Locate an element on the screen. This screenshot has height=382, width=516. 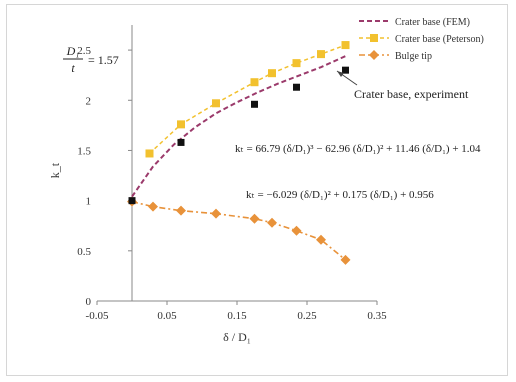
y-tick-label: 0.5 is located at coordinates (84, 252).